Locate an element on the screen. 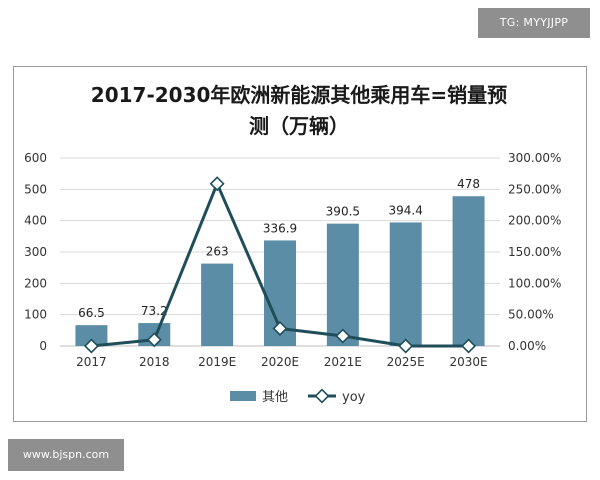  bar-data-label: 394.4 is located at coordinates (406, 210).